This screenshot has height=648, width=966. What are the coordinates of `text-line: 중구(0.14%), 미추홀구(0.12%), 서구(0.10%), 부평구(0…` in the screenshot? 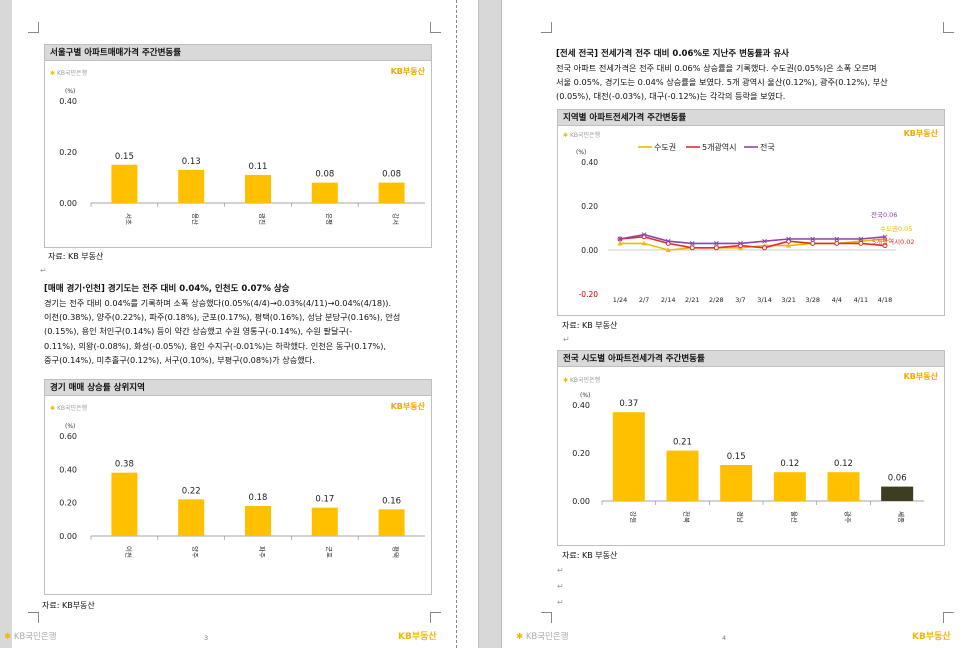 It's located at (179, 359).